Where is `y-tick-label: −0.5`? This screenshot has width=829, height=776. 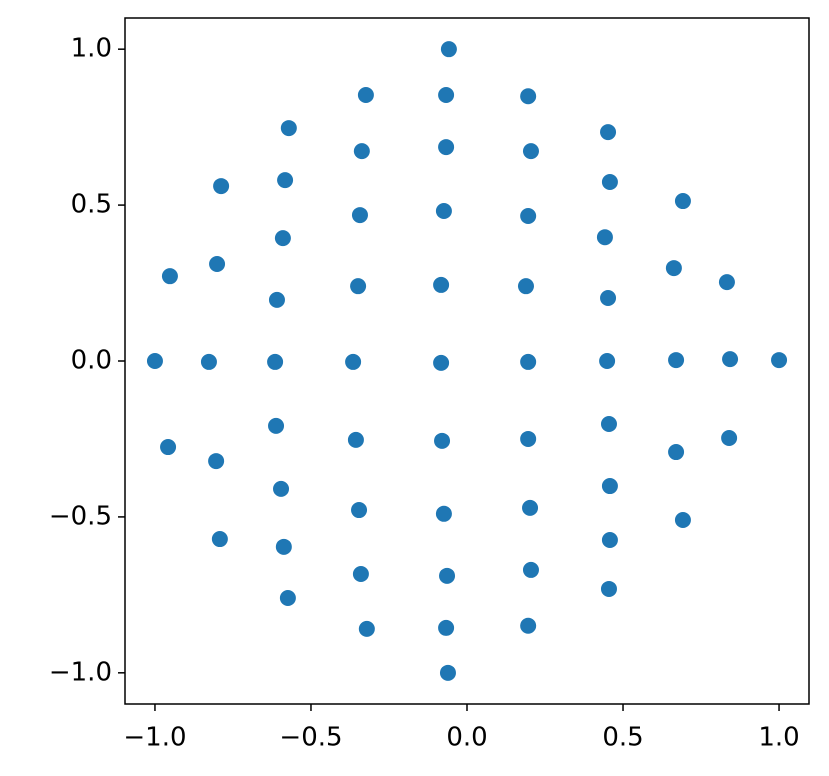 y-tick-label: −0.5 is located at coordinates (80, 516).